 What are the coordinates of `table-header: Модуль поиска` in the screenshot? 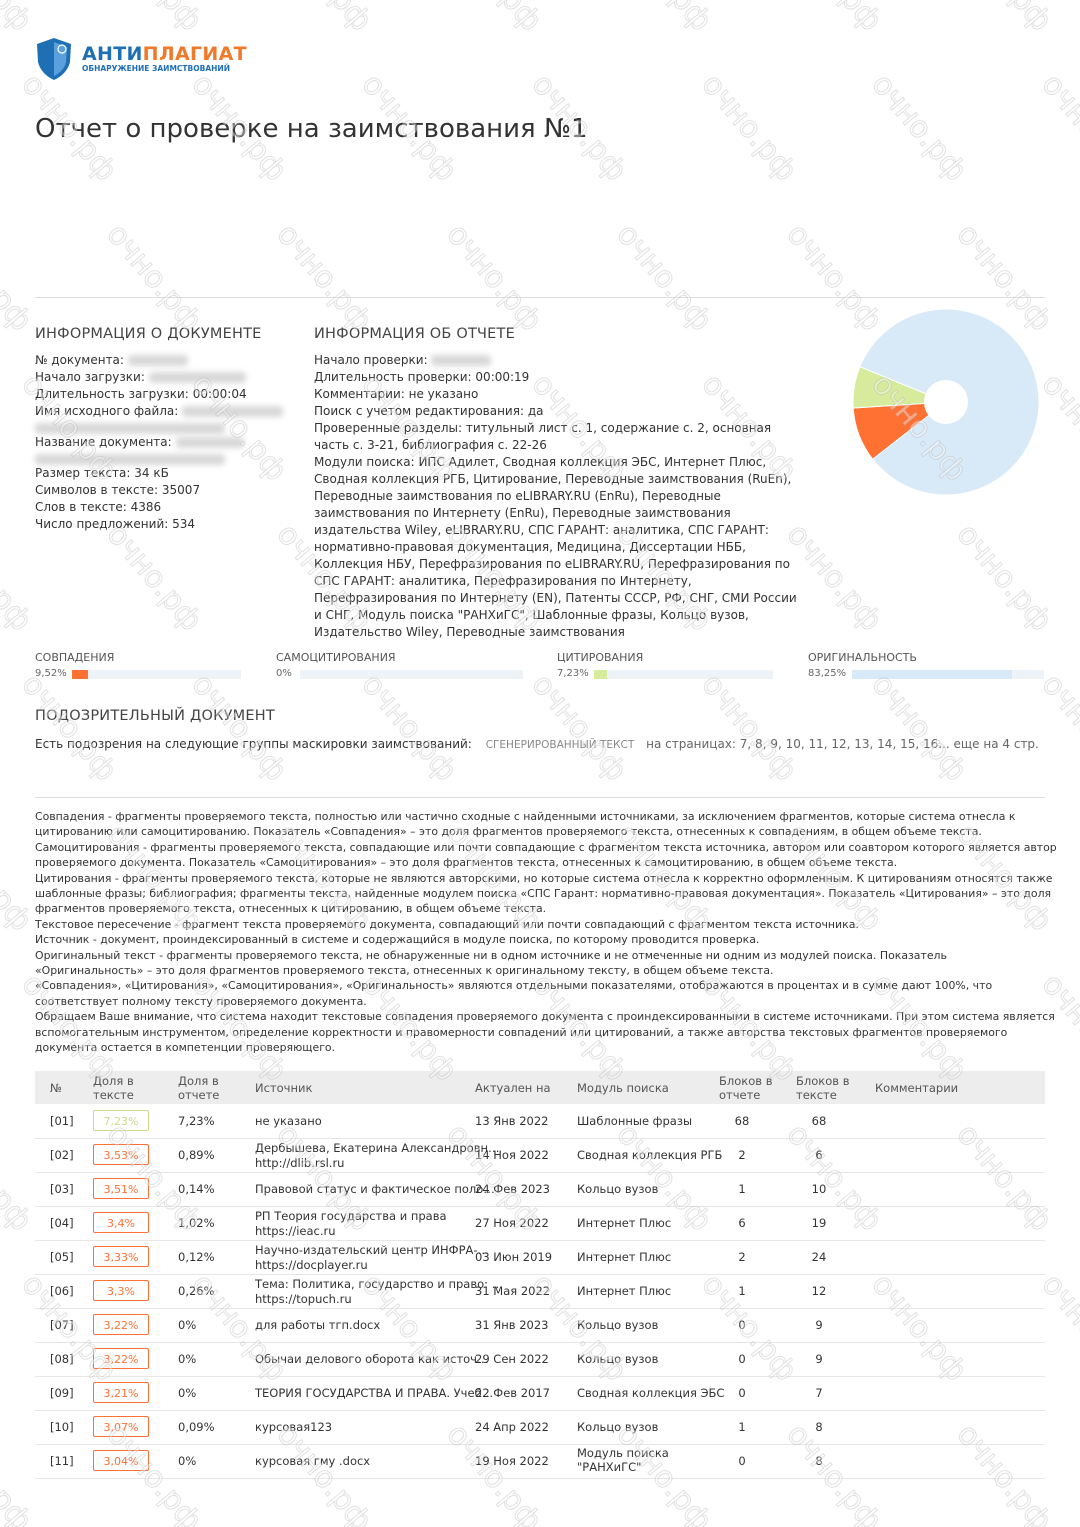 It's located at (623, 1088).